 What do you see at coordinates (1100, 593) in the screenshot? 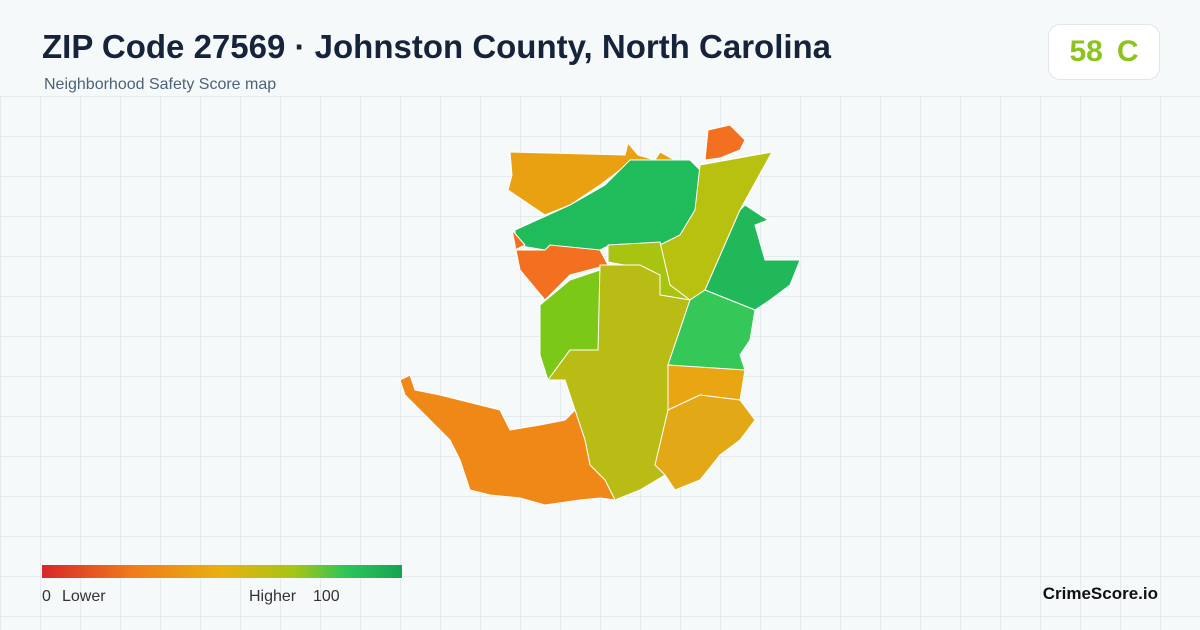
I see `brand: CrimeScore.io` at bounding box center [1100, 593].